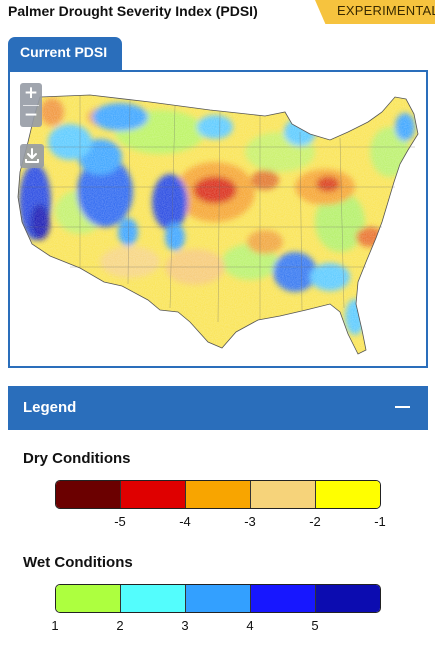 The image size is (435, 653). Describe the element at coordinates (380, 521) in the screenshot. I see `dry-tick-label: -1` at that location.